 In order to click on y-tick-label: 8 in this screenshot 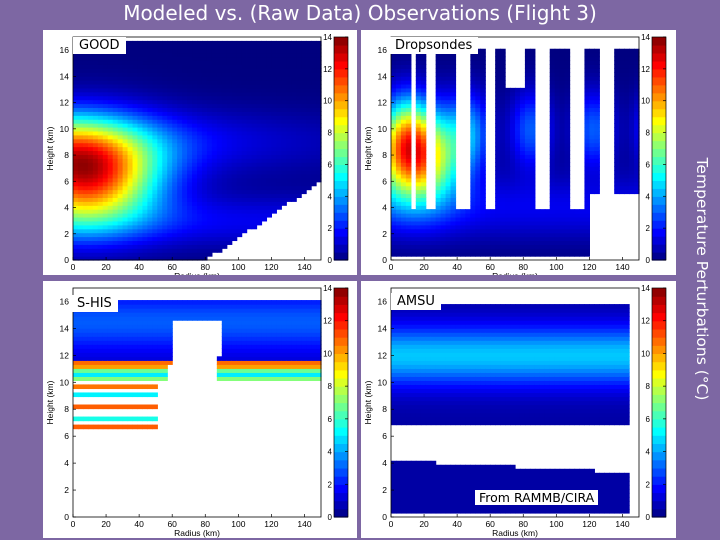, I will do `click(384, 155)`.